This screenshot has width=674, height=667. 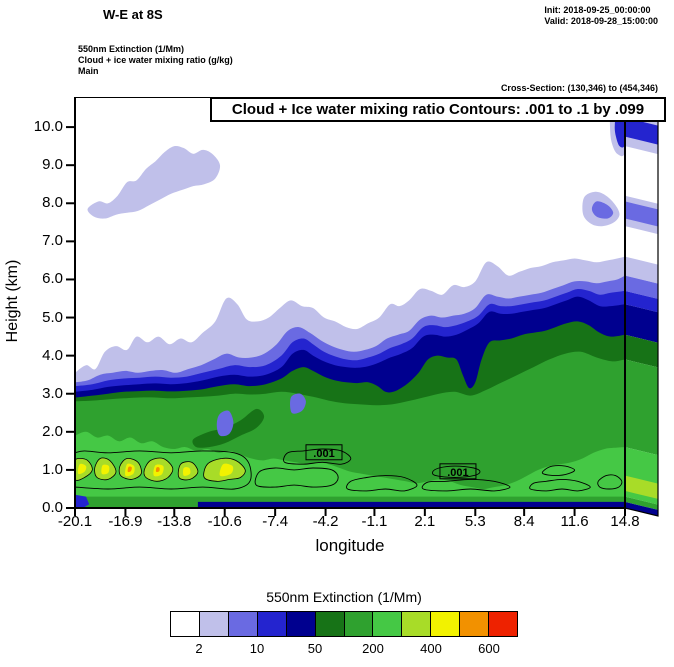 I want to click on colorbar-tick-label: 2, so click(x=199, y=648).